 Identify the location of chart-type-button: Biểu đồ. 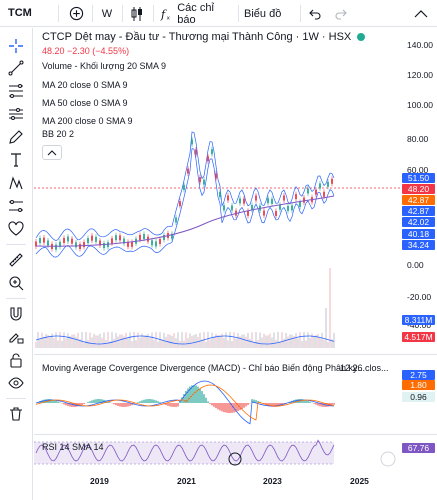
(263, 13).